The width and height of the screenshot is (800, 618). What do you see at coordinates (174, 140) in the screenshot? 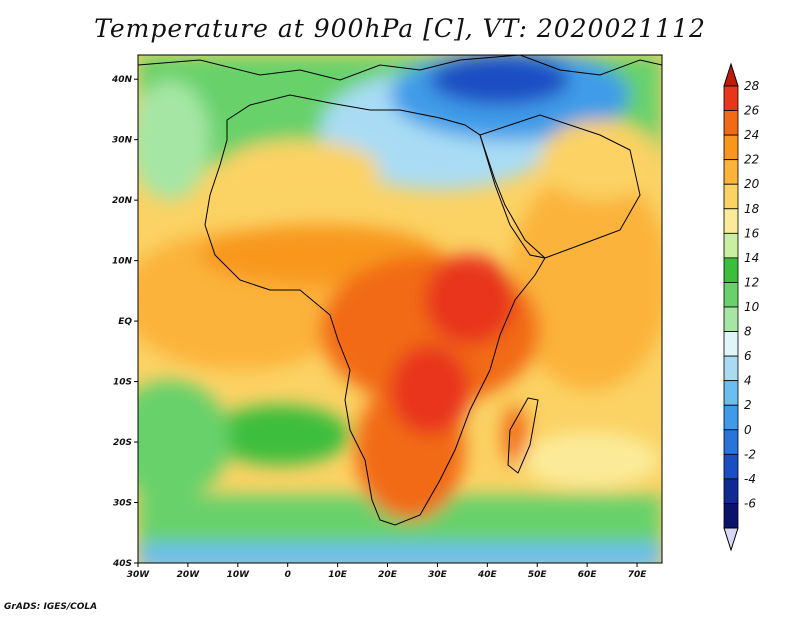
I see `atlantic-north-cool` at bounding box center [174, 140].